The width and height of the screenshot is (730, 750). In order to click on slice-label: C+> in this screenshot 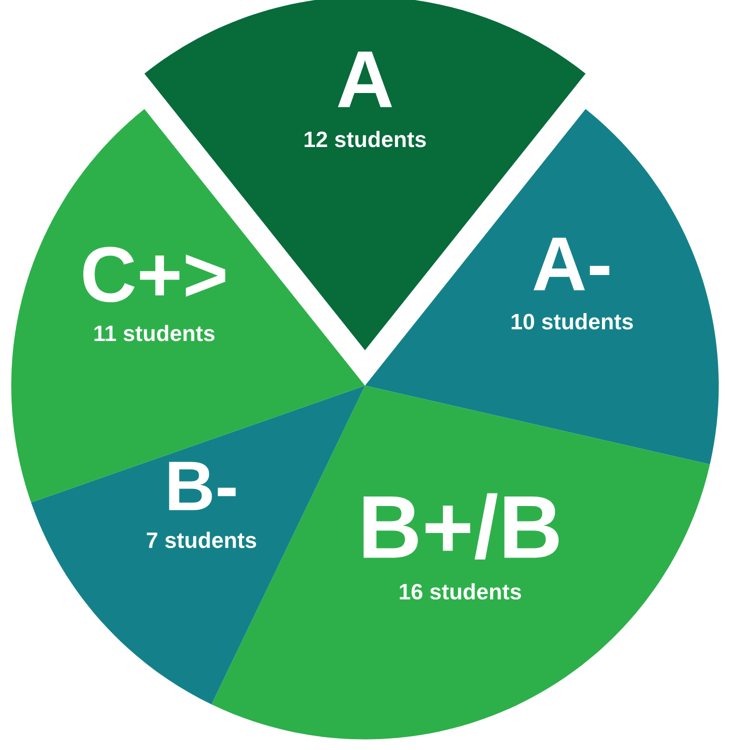, I will do `click(154, 274)`.